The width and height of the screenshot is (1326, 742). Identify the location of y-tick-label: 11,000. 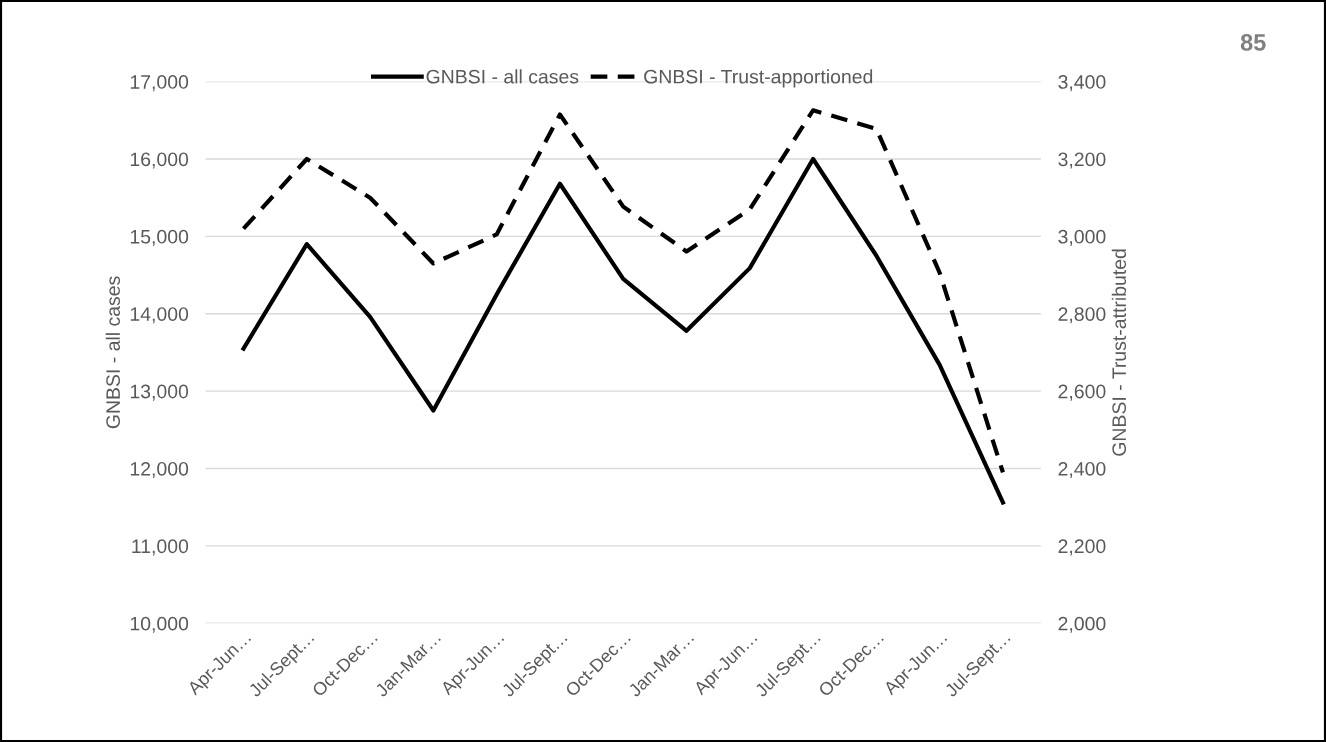
(160, 547).